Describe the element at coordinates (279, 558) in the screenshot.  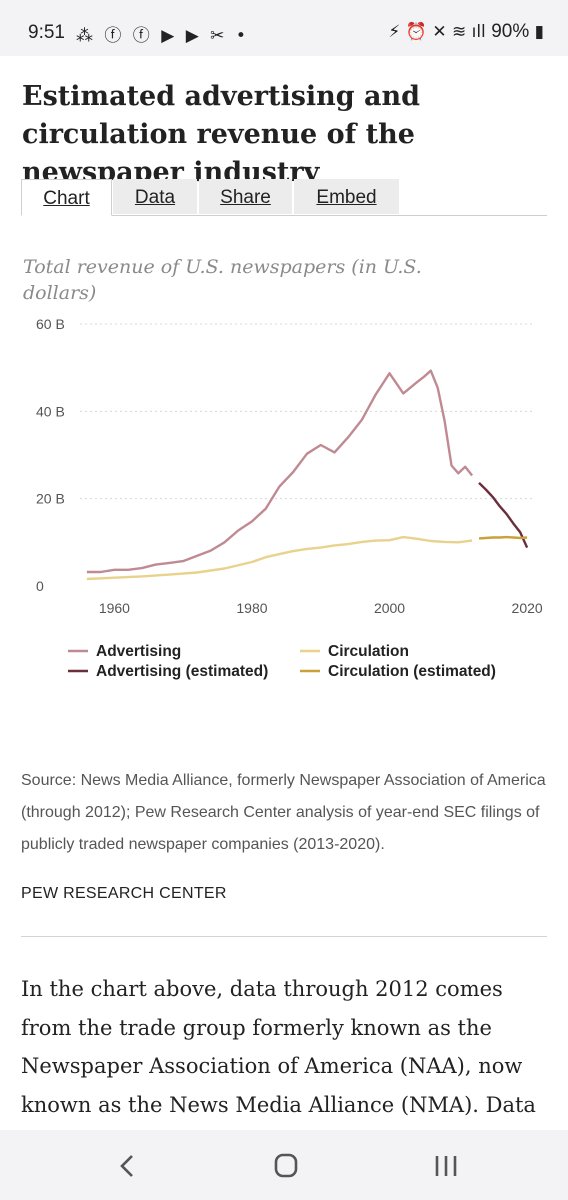
I see `circulation-line` at that location.